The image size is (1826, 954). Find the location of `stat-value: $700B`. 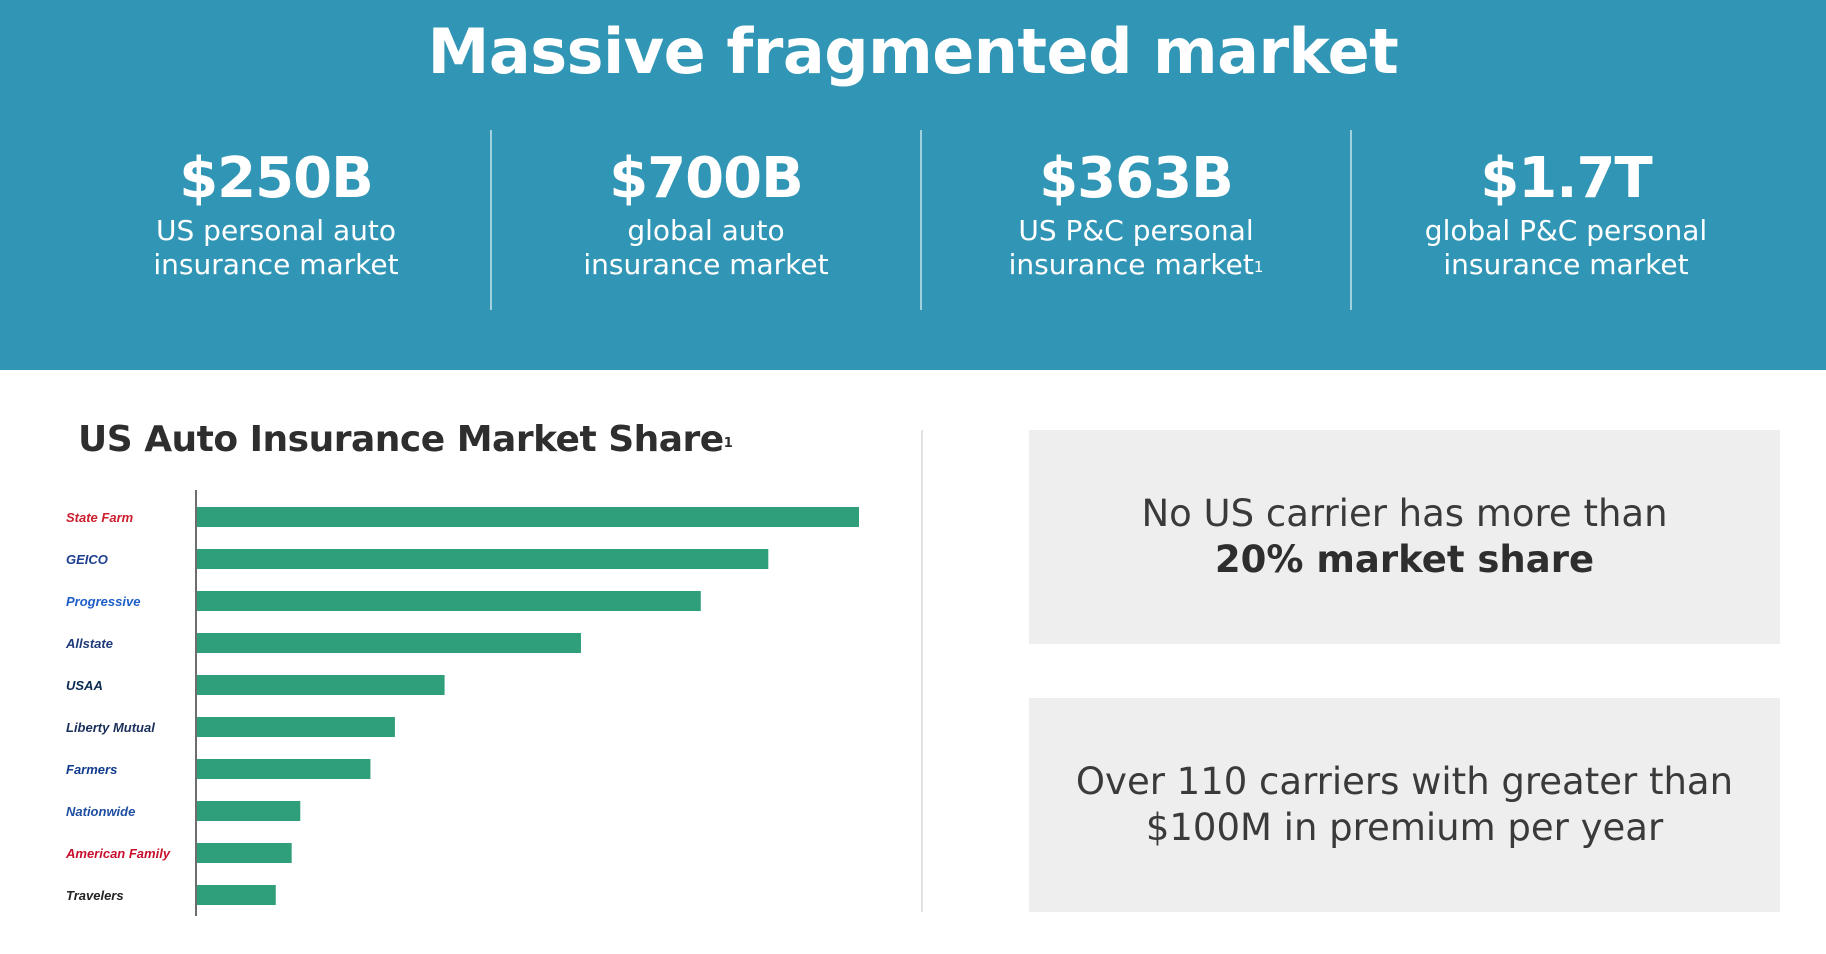

stat-value: $700B is located at coordinates (706, 178).